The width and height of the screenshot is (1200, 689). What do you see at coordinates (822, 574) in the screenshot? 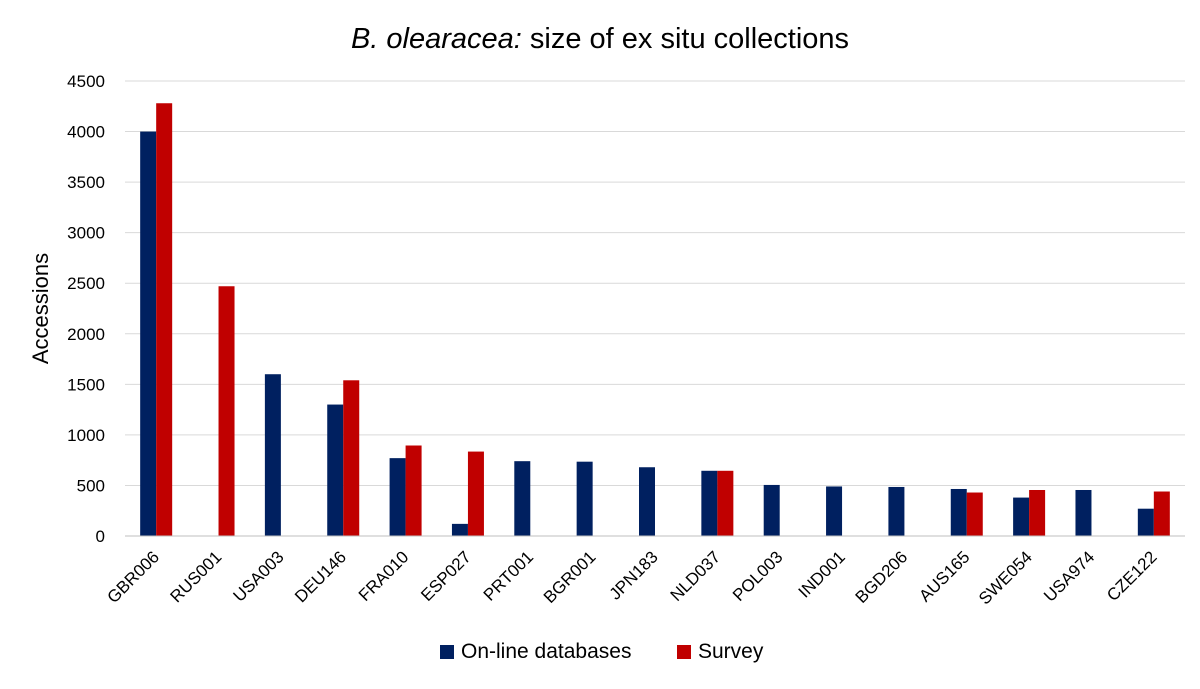
I see `x-tick-label: IND001` at bounding box center [822, 574].